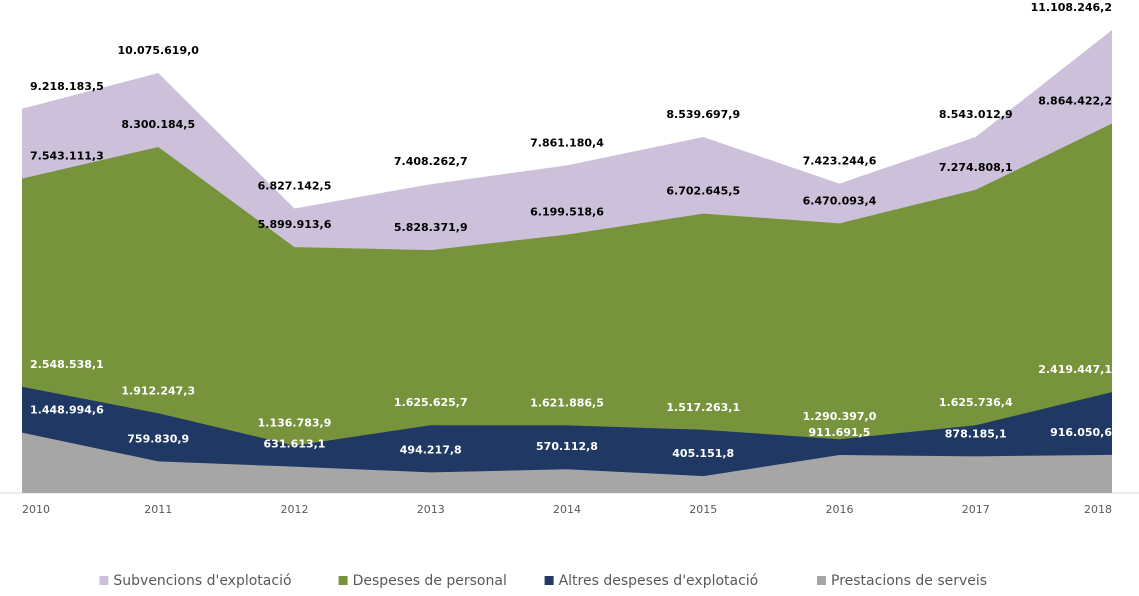 Image resolution: width=1139 pixels, height=596 pixels. I want to click on value-label: 570.112,8, so click(567, 446).